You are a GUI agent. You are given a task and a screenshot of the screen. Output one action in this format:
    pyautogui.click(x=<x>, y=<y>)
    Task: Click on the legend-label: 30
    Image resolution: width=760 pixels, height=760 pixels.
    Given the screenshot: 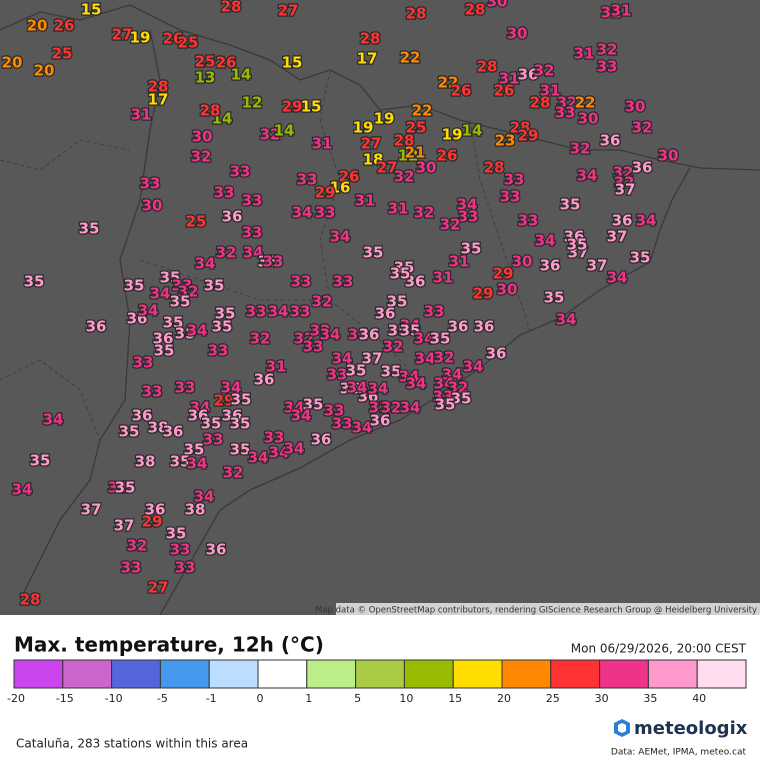 What is the action you would take?
    pyautogui.click(x=602, y=698)
    